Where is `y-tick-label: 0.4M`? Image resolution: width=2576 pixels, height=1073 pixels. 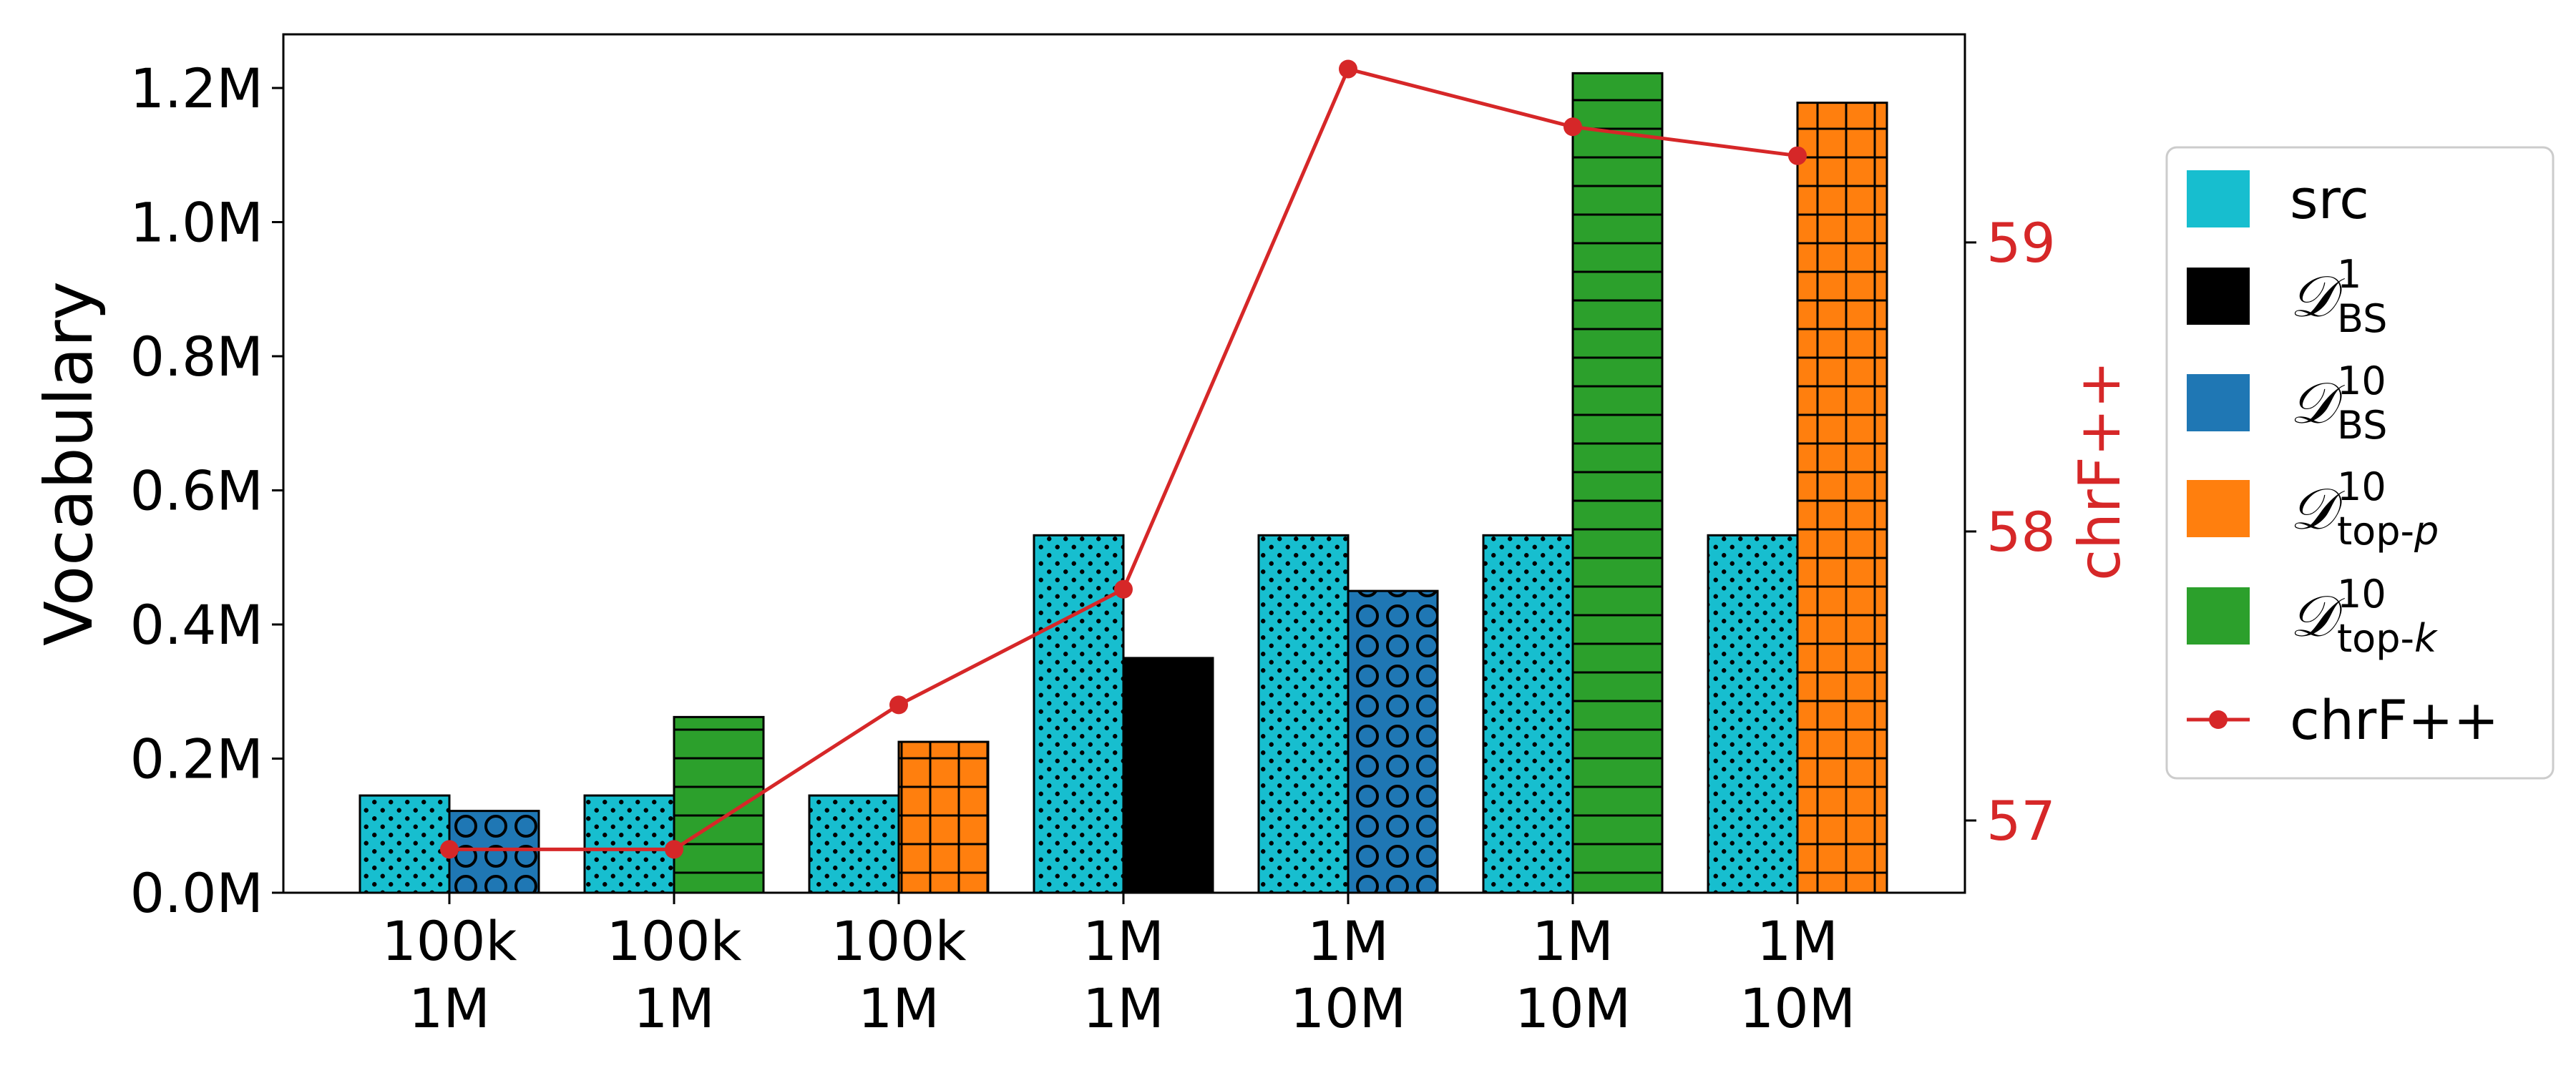
y-tick-label: 0.4M is located at coordinates (196, 625).